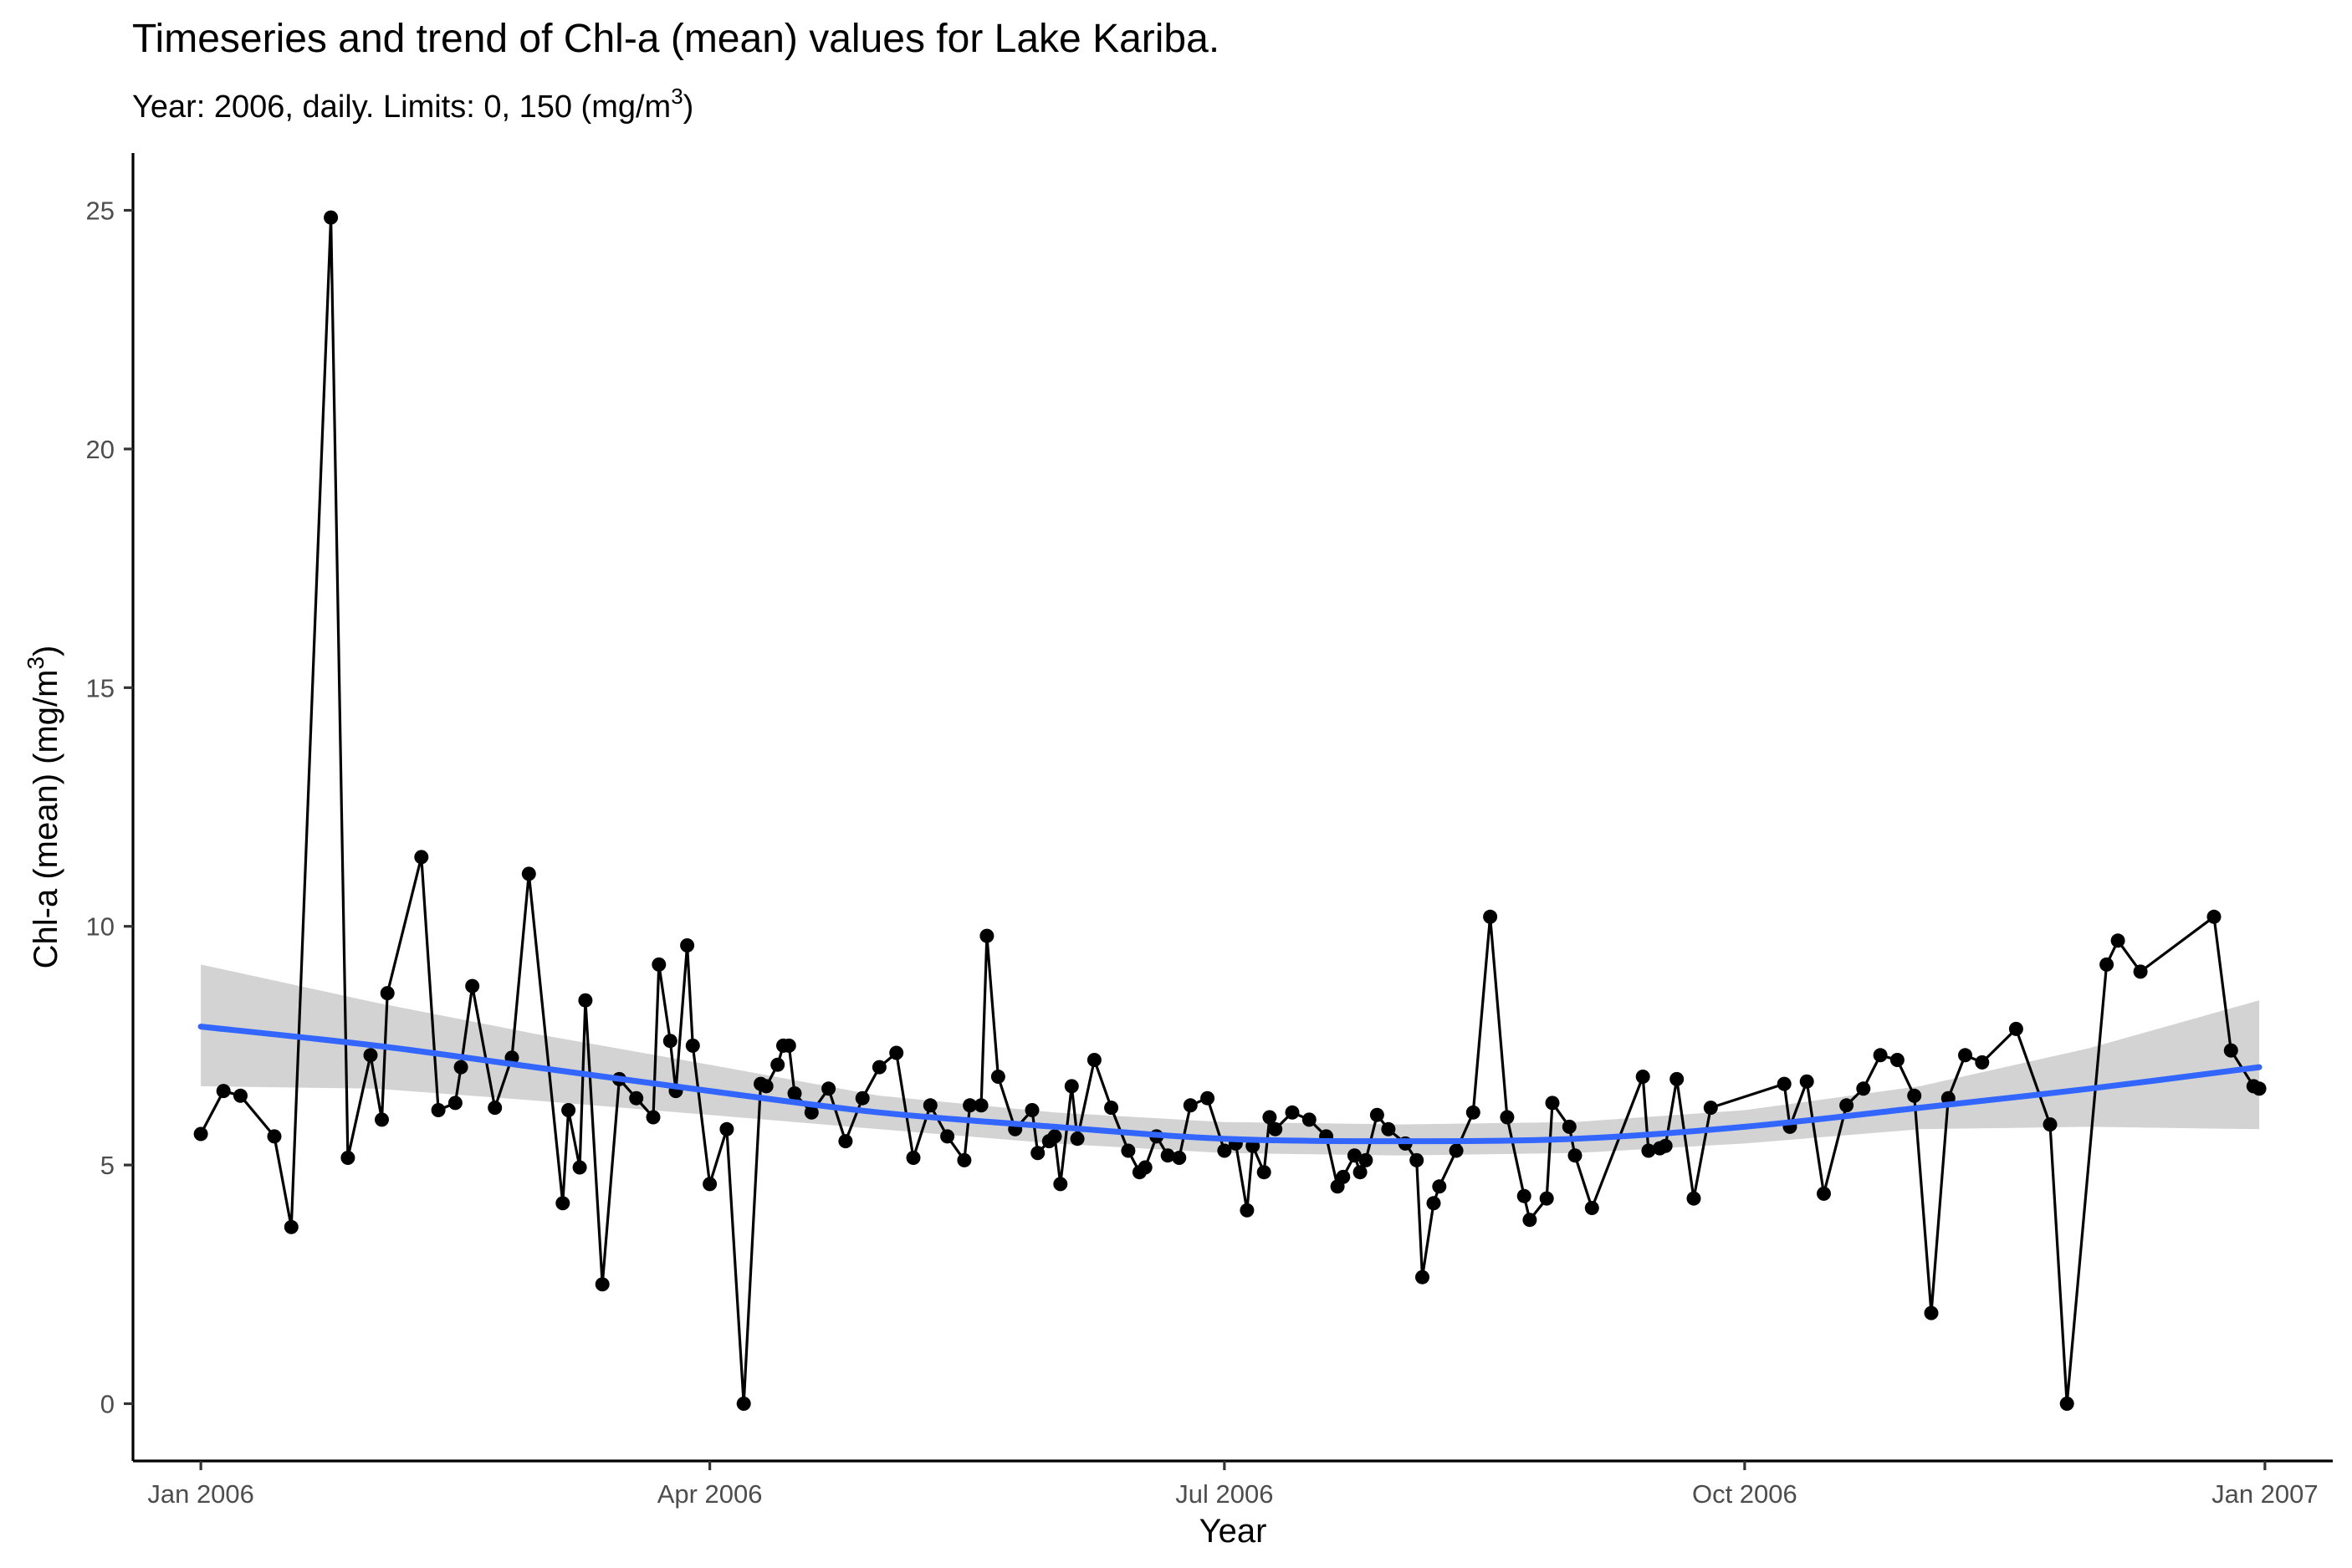 The width and height of the screenshot is (2352, 1568). I want to click on y-axis-title-text: Chl-a (mean) (mg/m, so click(46, 819).